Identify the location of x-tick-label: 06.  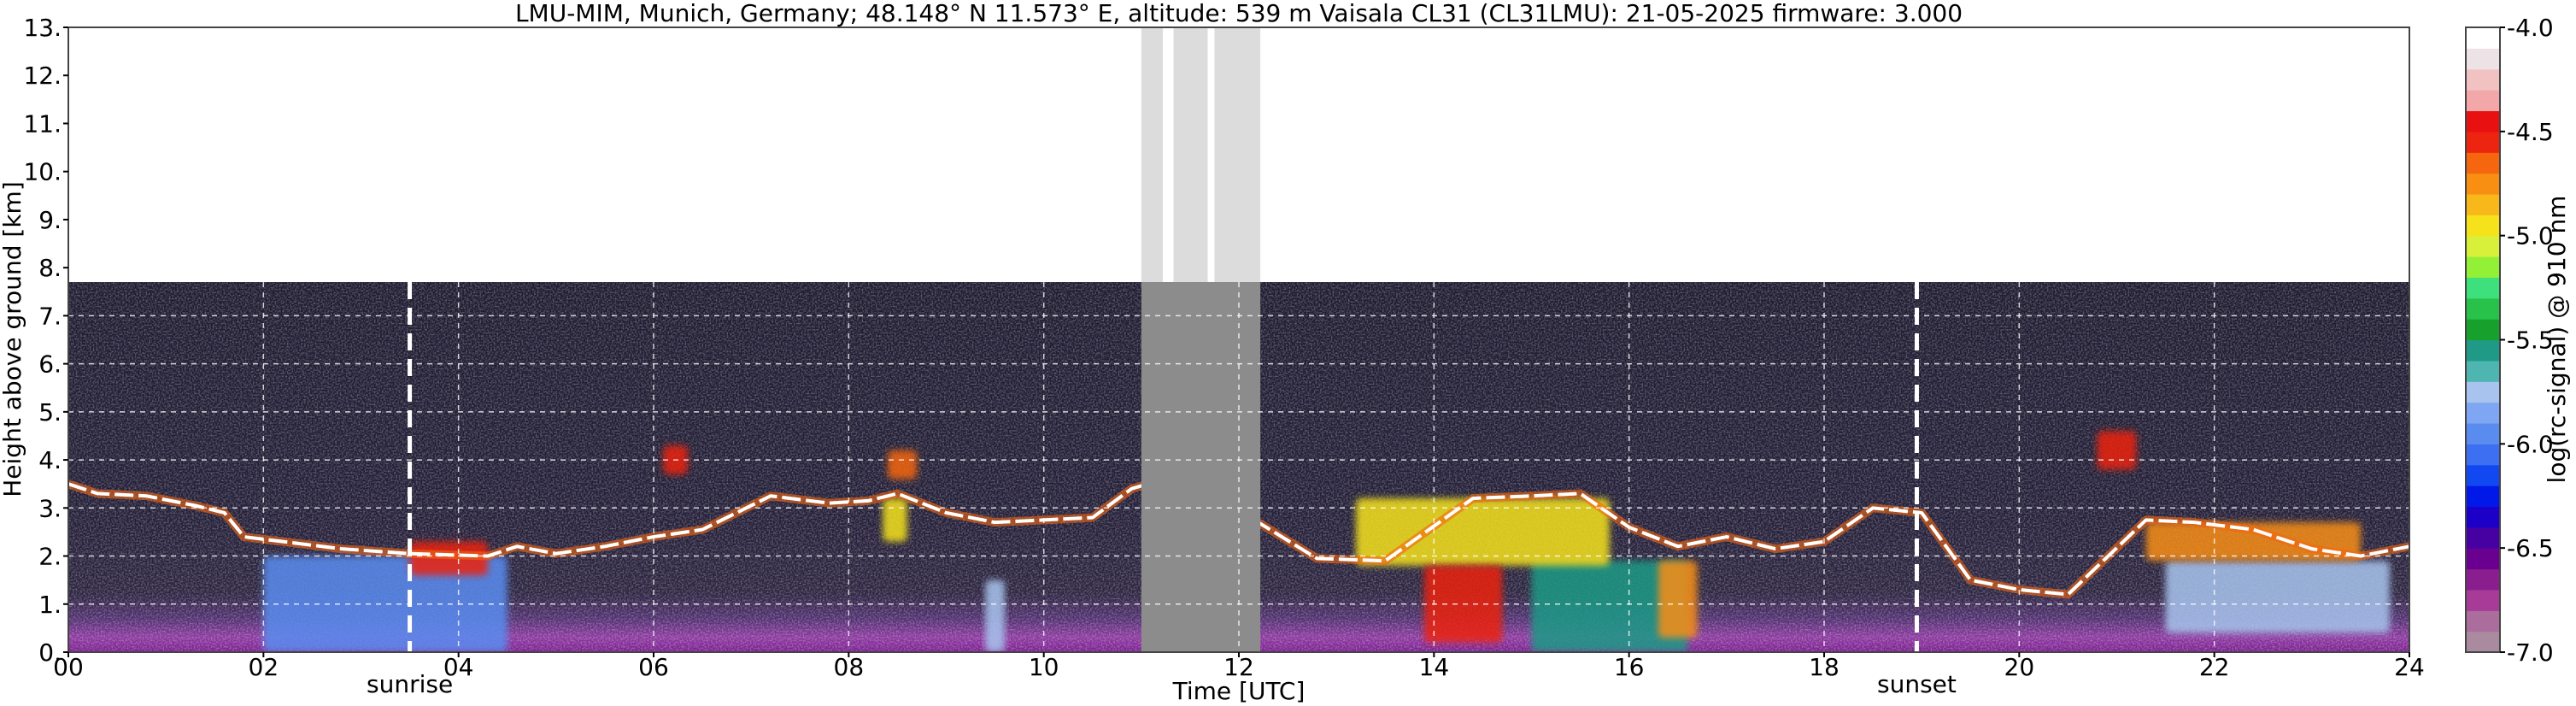
(653, 667).